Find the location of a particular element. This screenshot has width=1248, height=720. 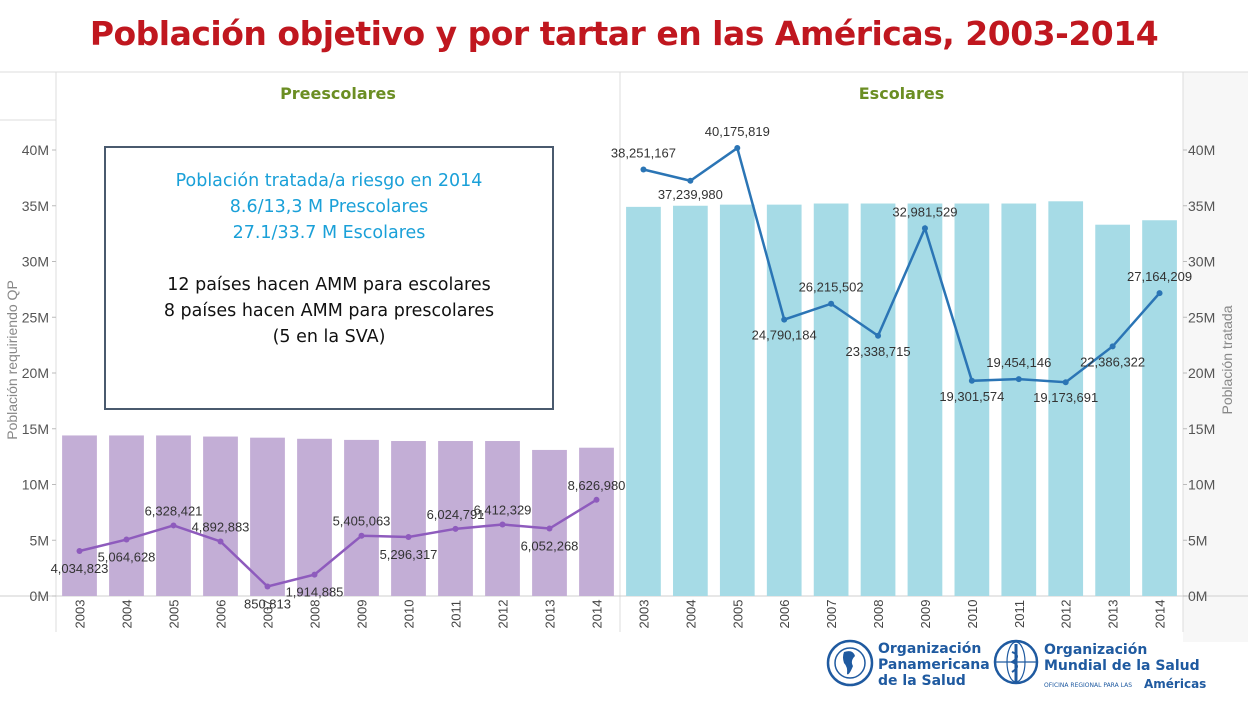

escolar-data-label: 19,301,574 is located at coordinates (971, 396).